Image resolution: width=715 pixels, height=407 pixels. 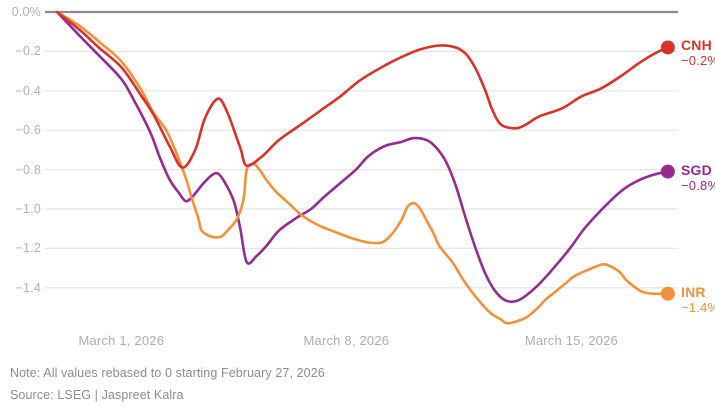 I want to click on series-label-sgd: SGD −0.8%, so click(x=698, y=177).